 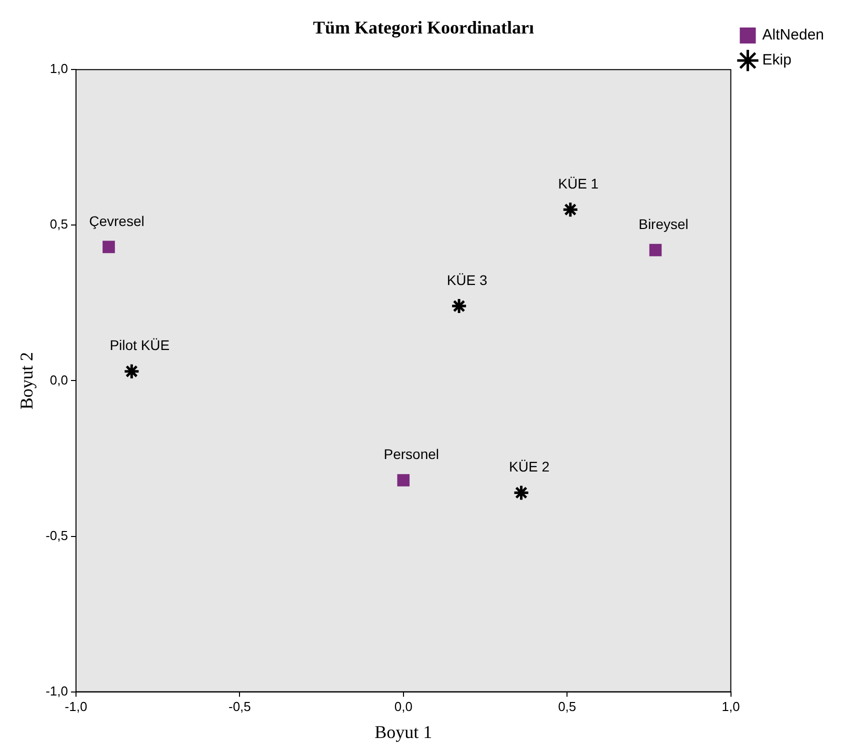 What do you see at coordinates (467, 280) in the screenshot?
I see `annotation: KÜE 3` at bounding box center [467, 280].